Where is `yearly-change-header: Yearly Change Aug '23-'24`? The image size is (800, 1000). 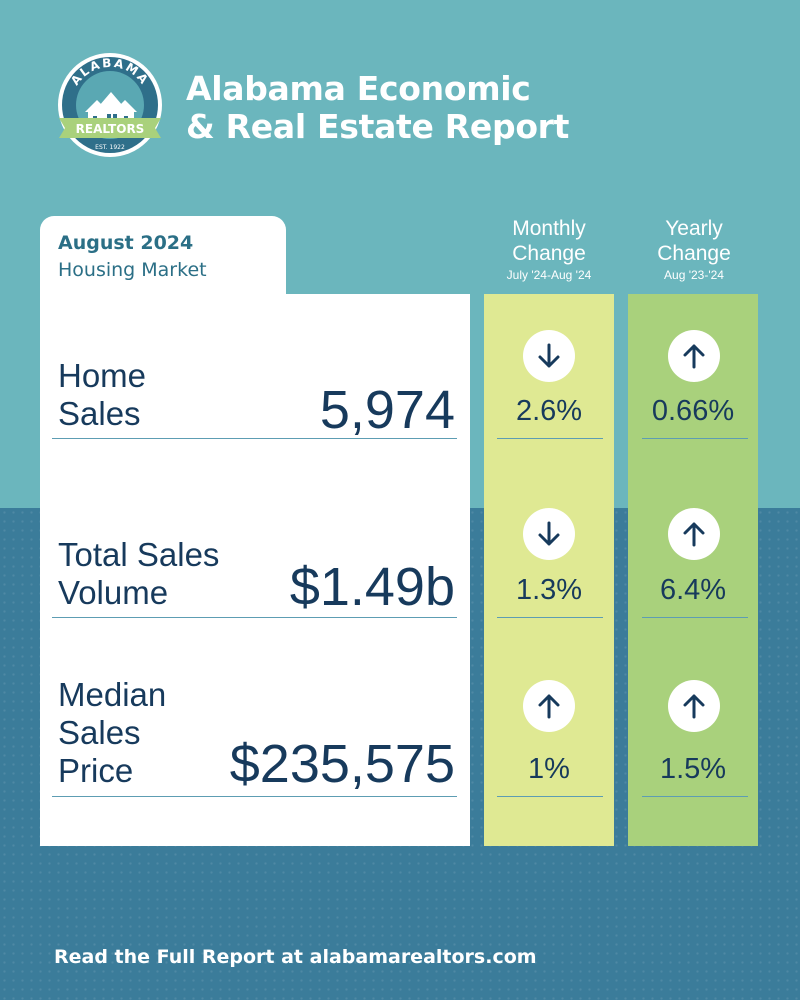 yearly-change-header: Yearly Change Aug '23-'24 is located at coordinates (694, 250).